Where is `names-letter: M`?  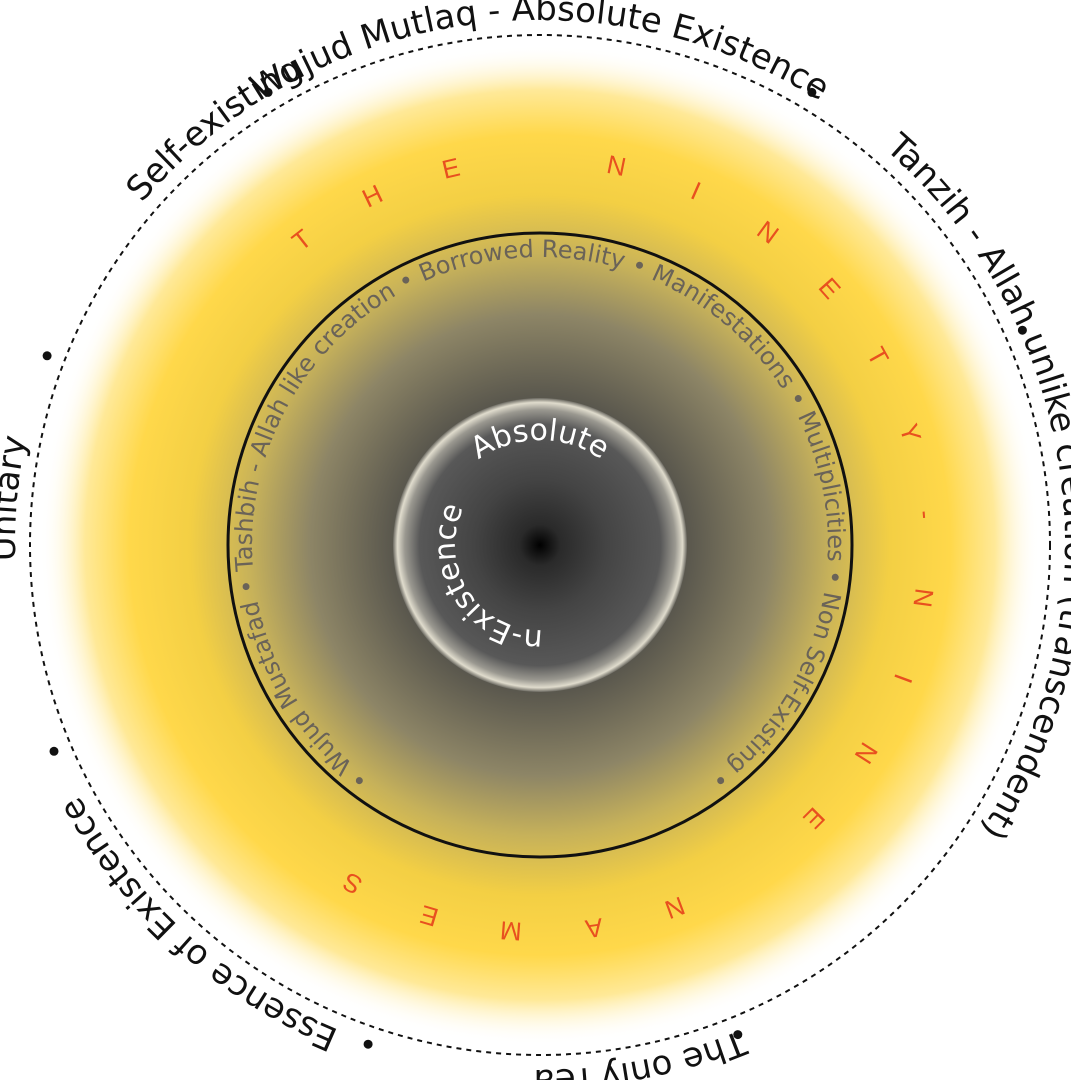 names-letter: M is located at coordinates (511, 931).